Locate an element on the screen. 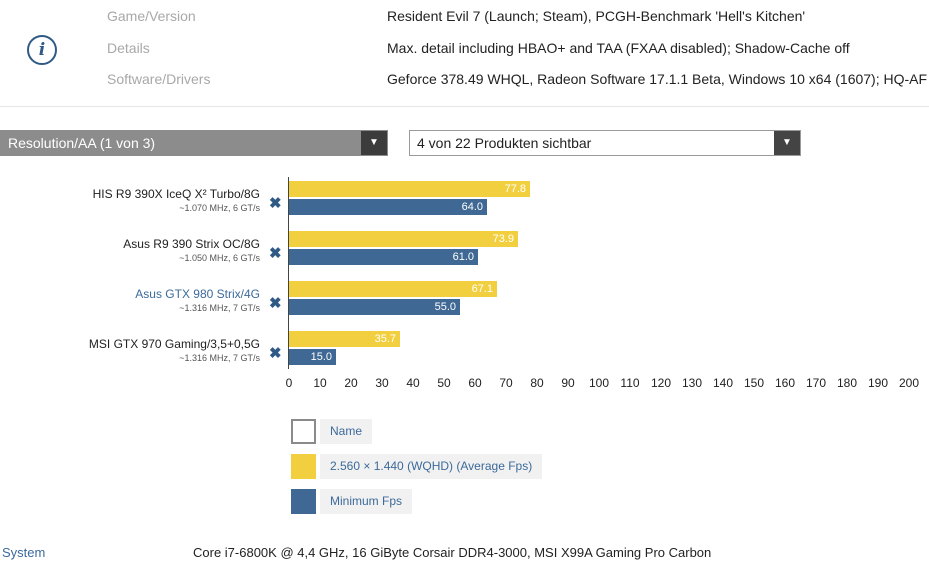 The width and height of the screenshot is (929, 570). bar-minimum-fps: 64.0 is located at coordinates (388, 207).